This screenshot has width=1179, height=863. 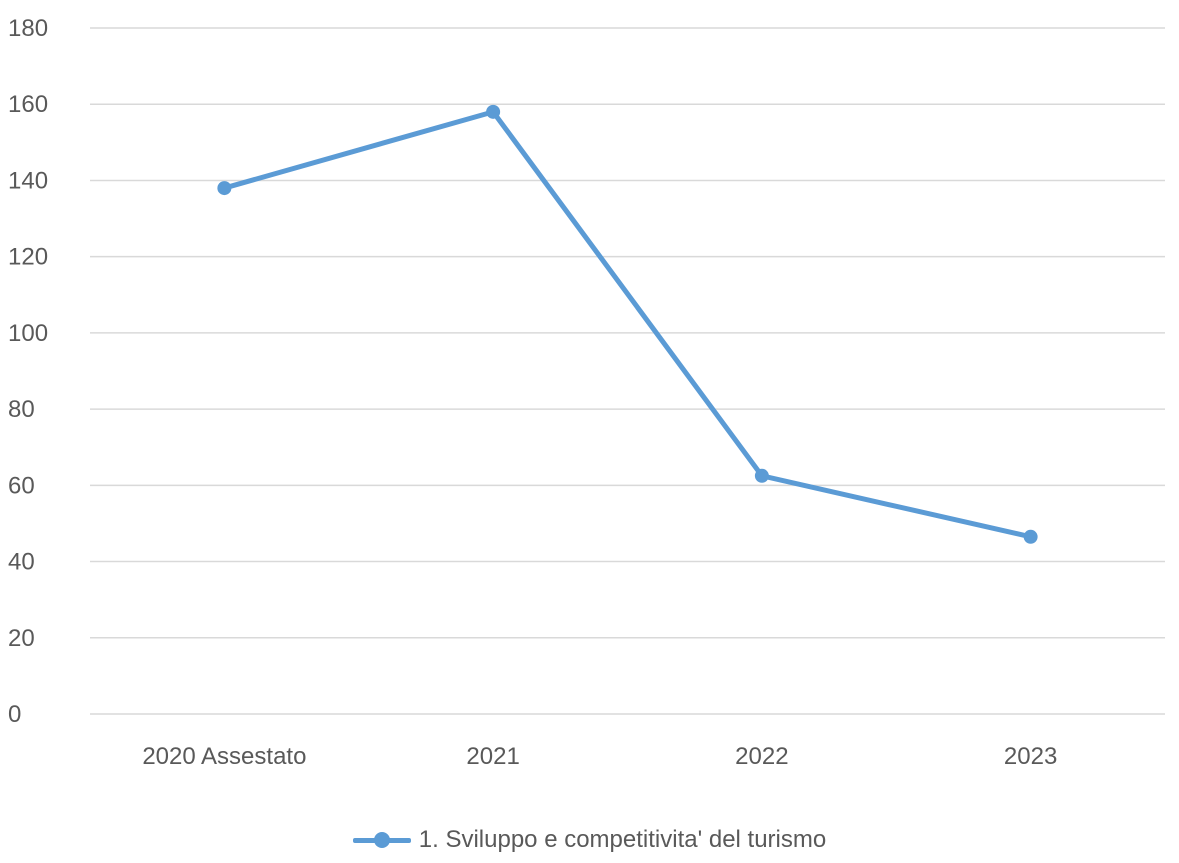 What do you see at coordinates (28, 257) in the screenshot?
I see `y-tick-label: 120` at bounding box center [28, 257].